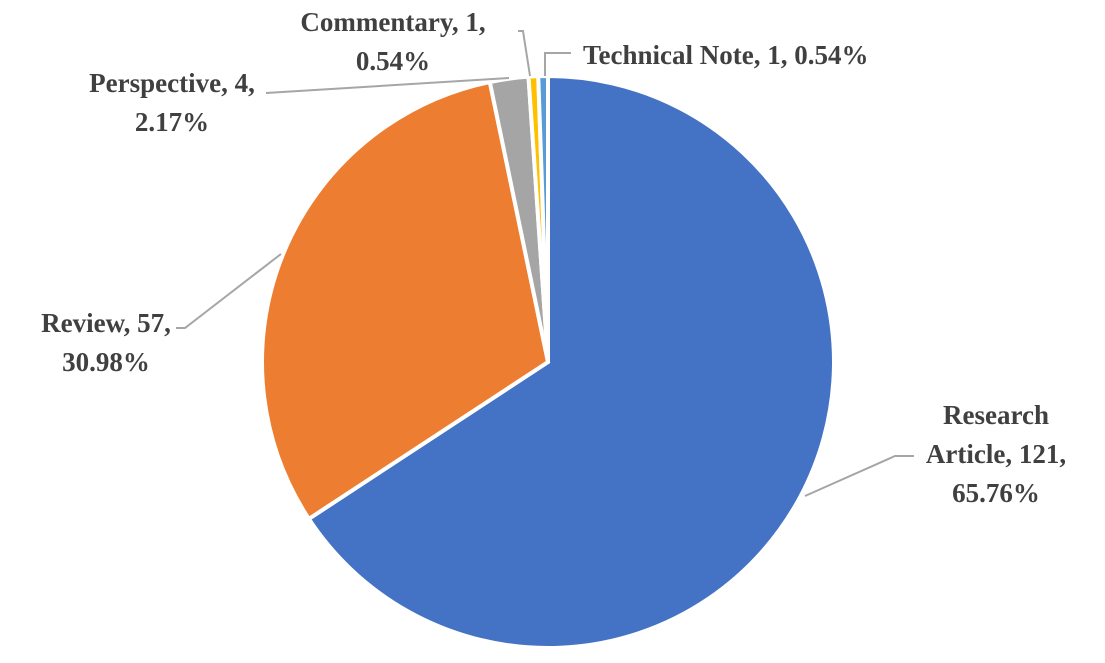 The height and width of the screenshot is (663, 1105). I want to click on leader-line-perspective, so click(387, 85).